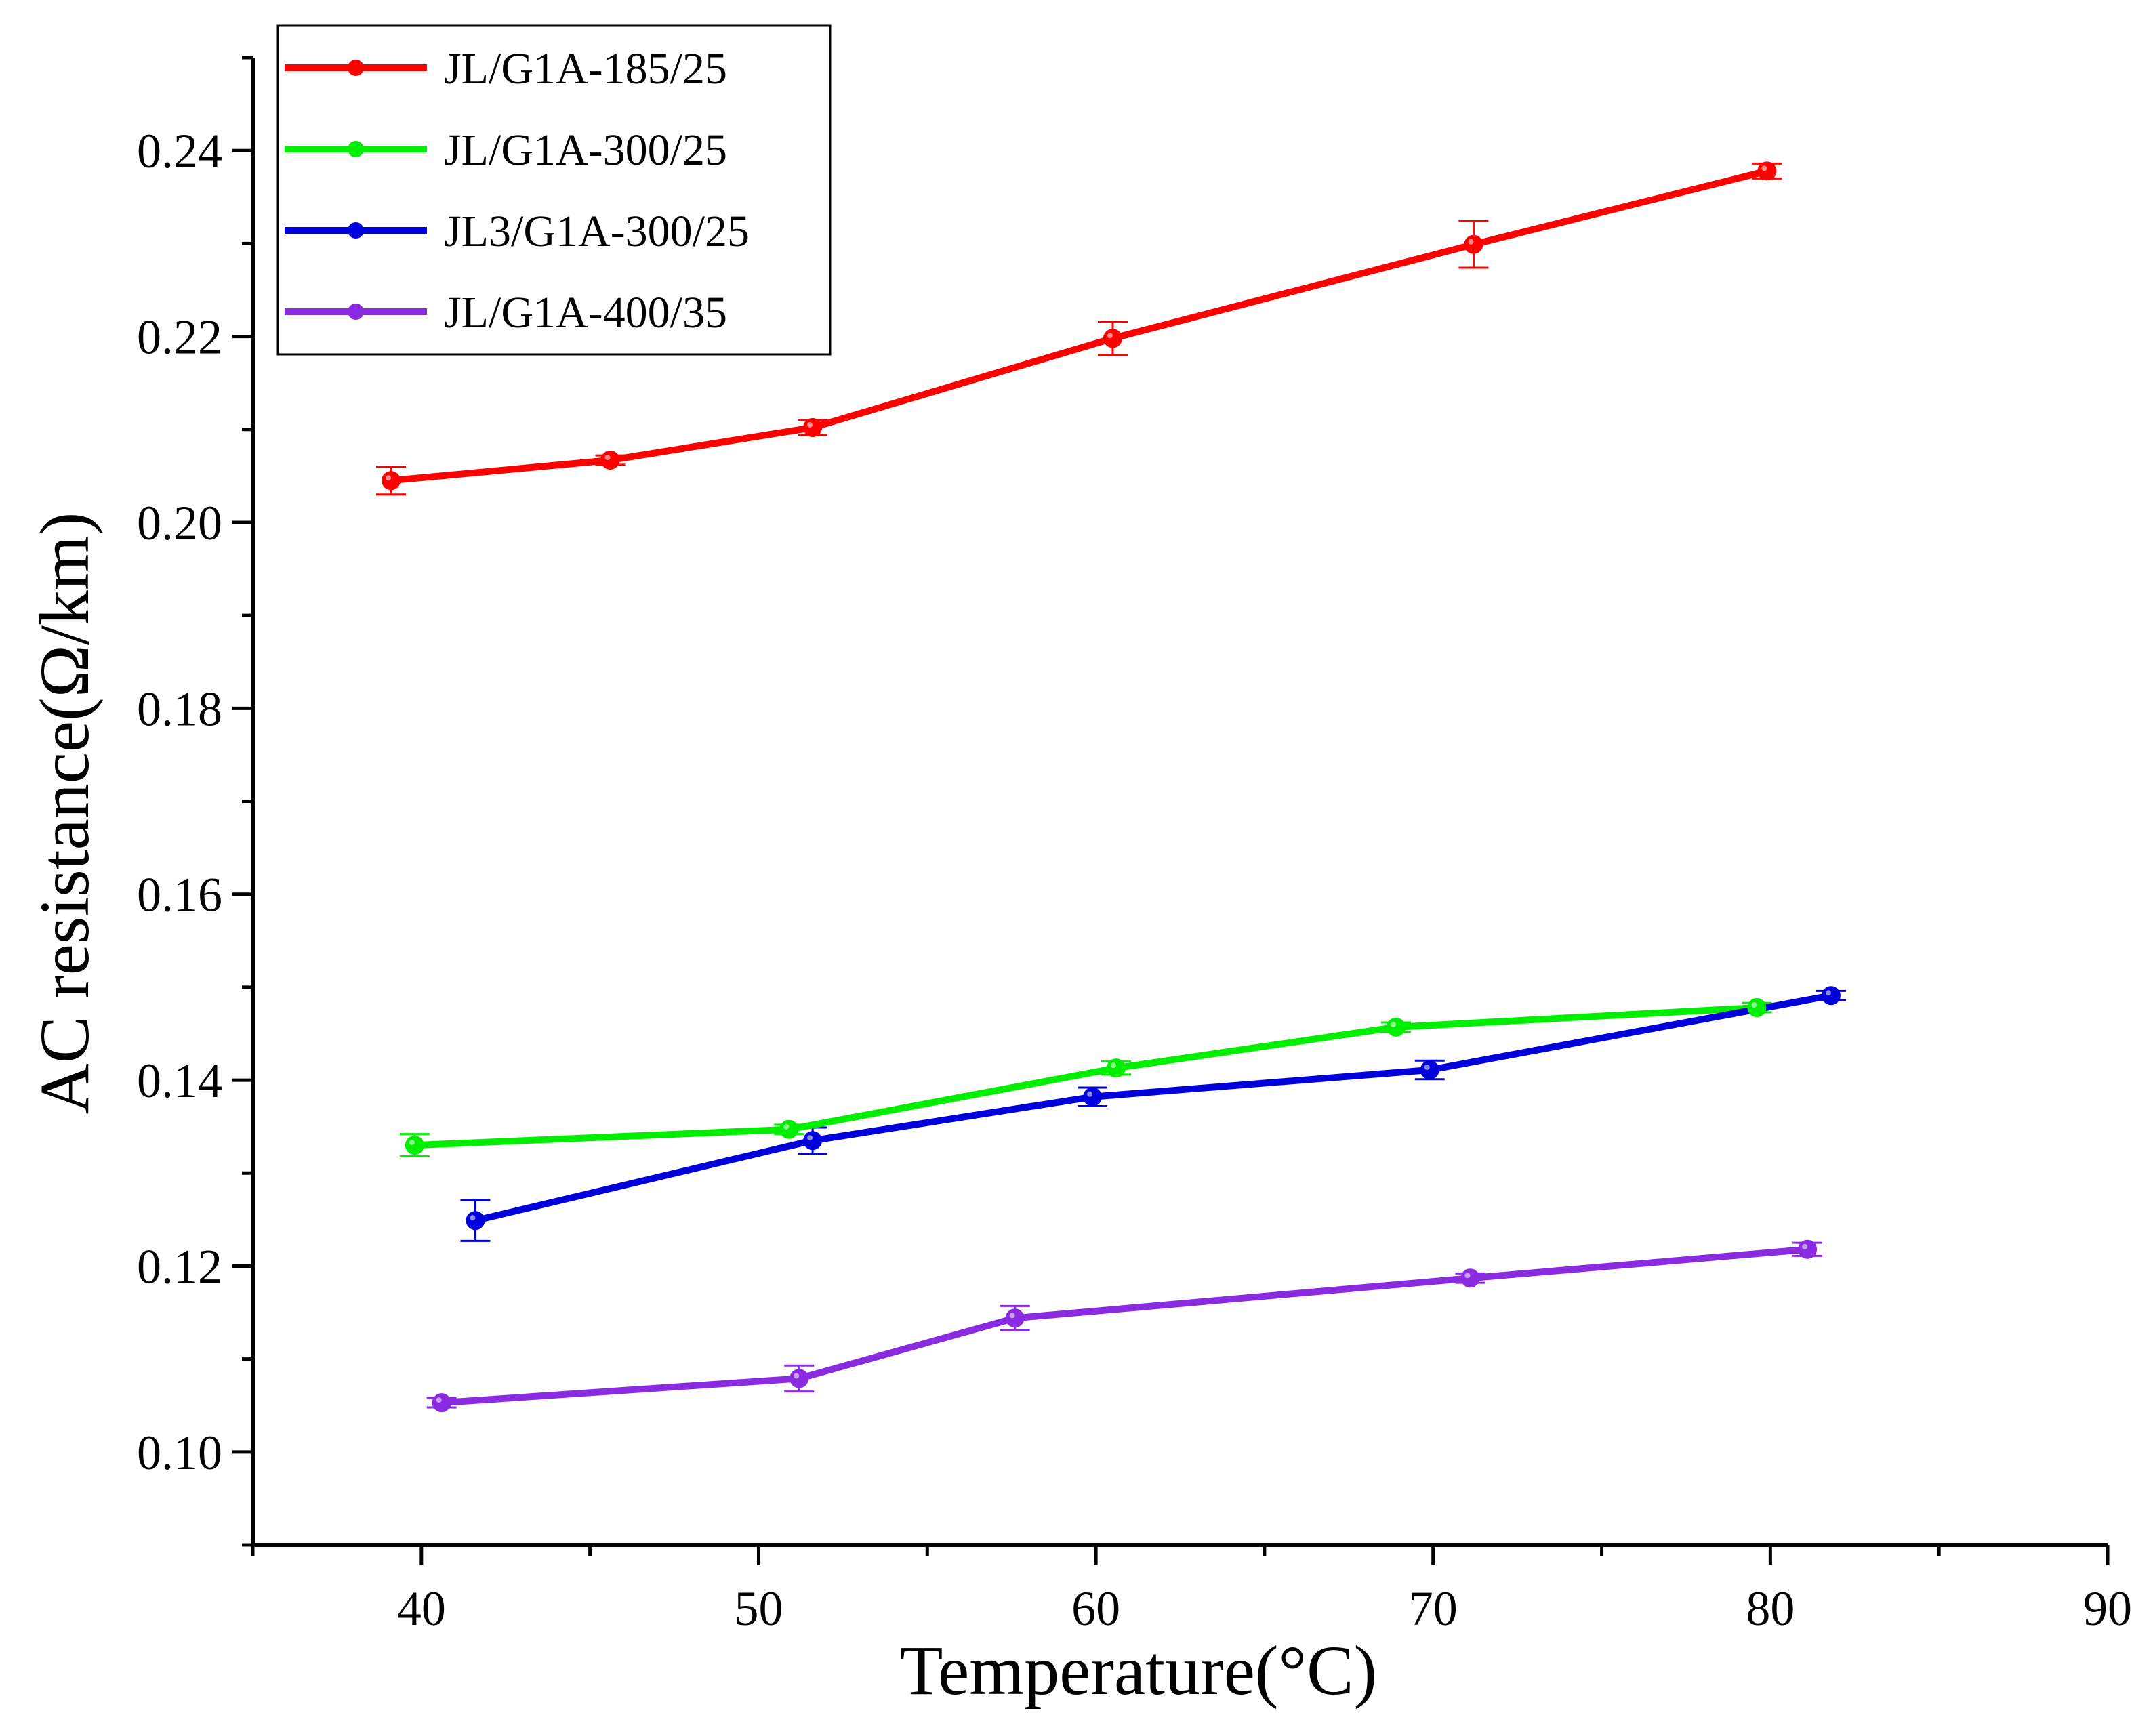  What do you see at coordinates (179, 1266) in the screenshot?
I see `y-tick-label: 0.12` at bounding box center [179, 1266].